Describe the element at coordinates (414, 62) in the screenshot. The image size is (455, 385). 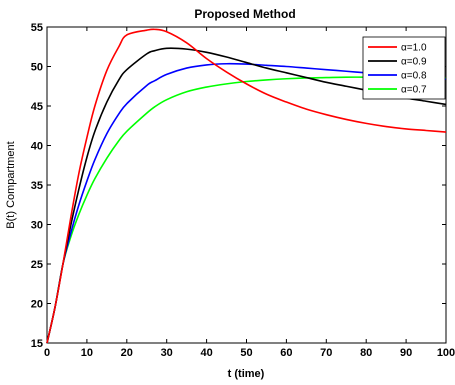
I see `legend-label-2: α=0.9` at that location.